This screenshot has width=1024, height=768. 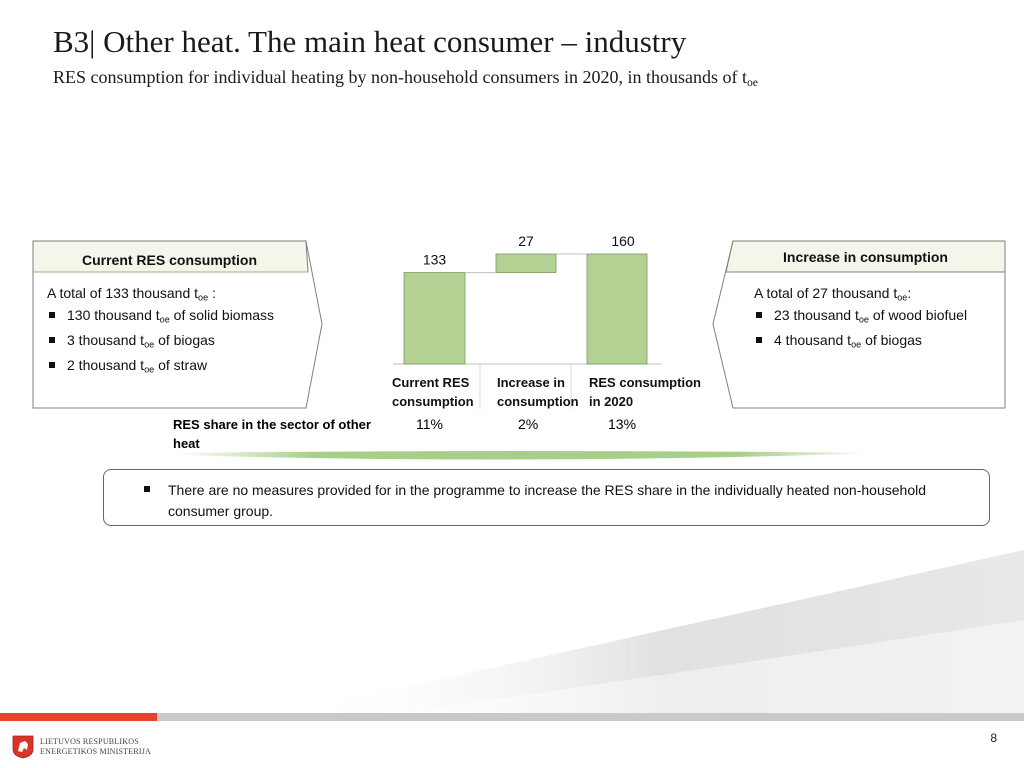 I want to click on left-panel-lead: A total of 133 thousand toe :, so click(x=131, y=294).